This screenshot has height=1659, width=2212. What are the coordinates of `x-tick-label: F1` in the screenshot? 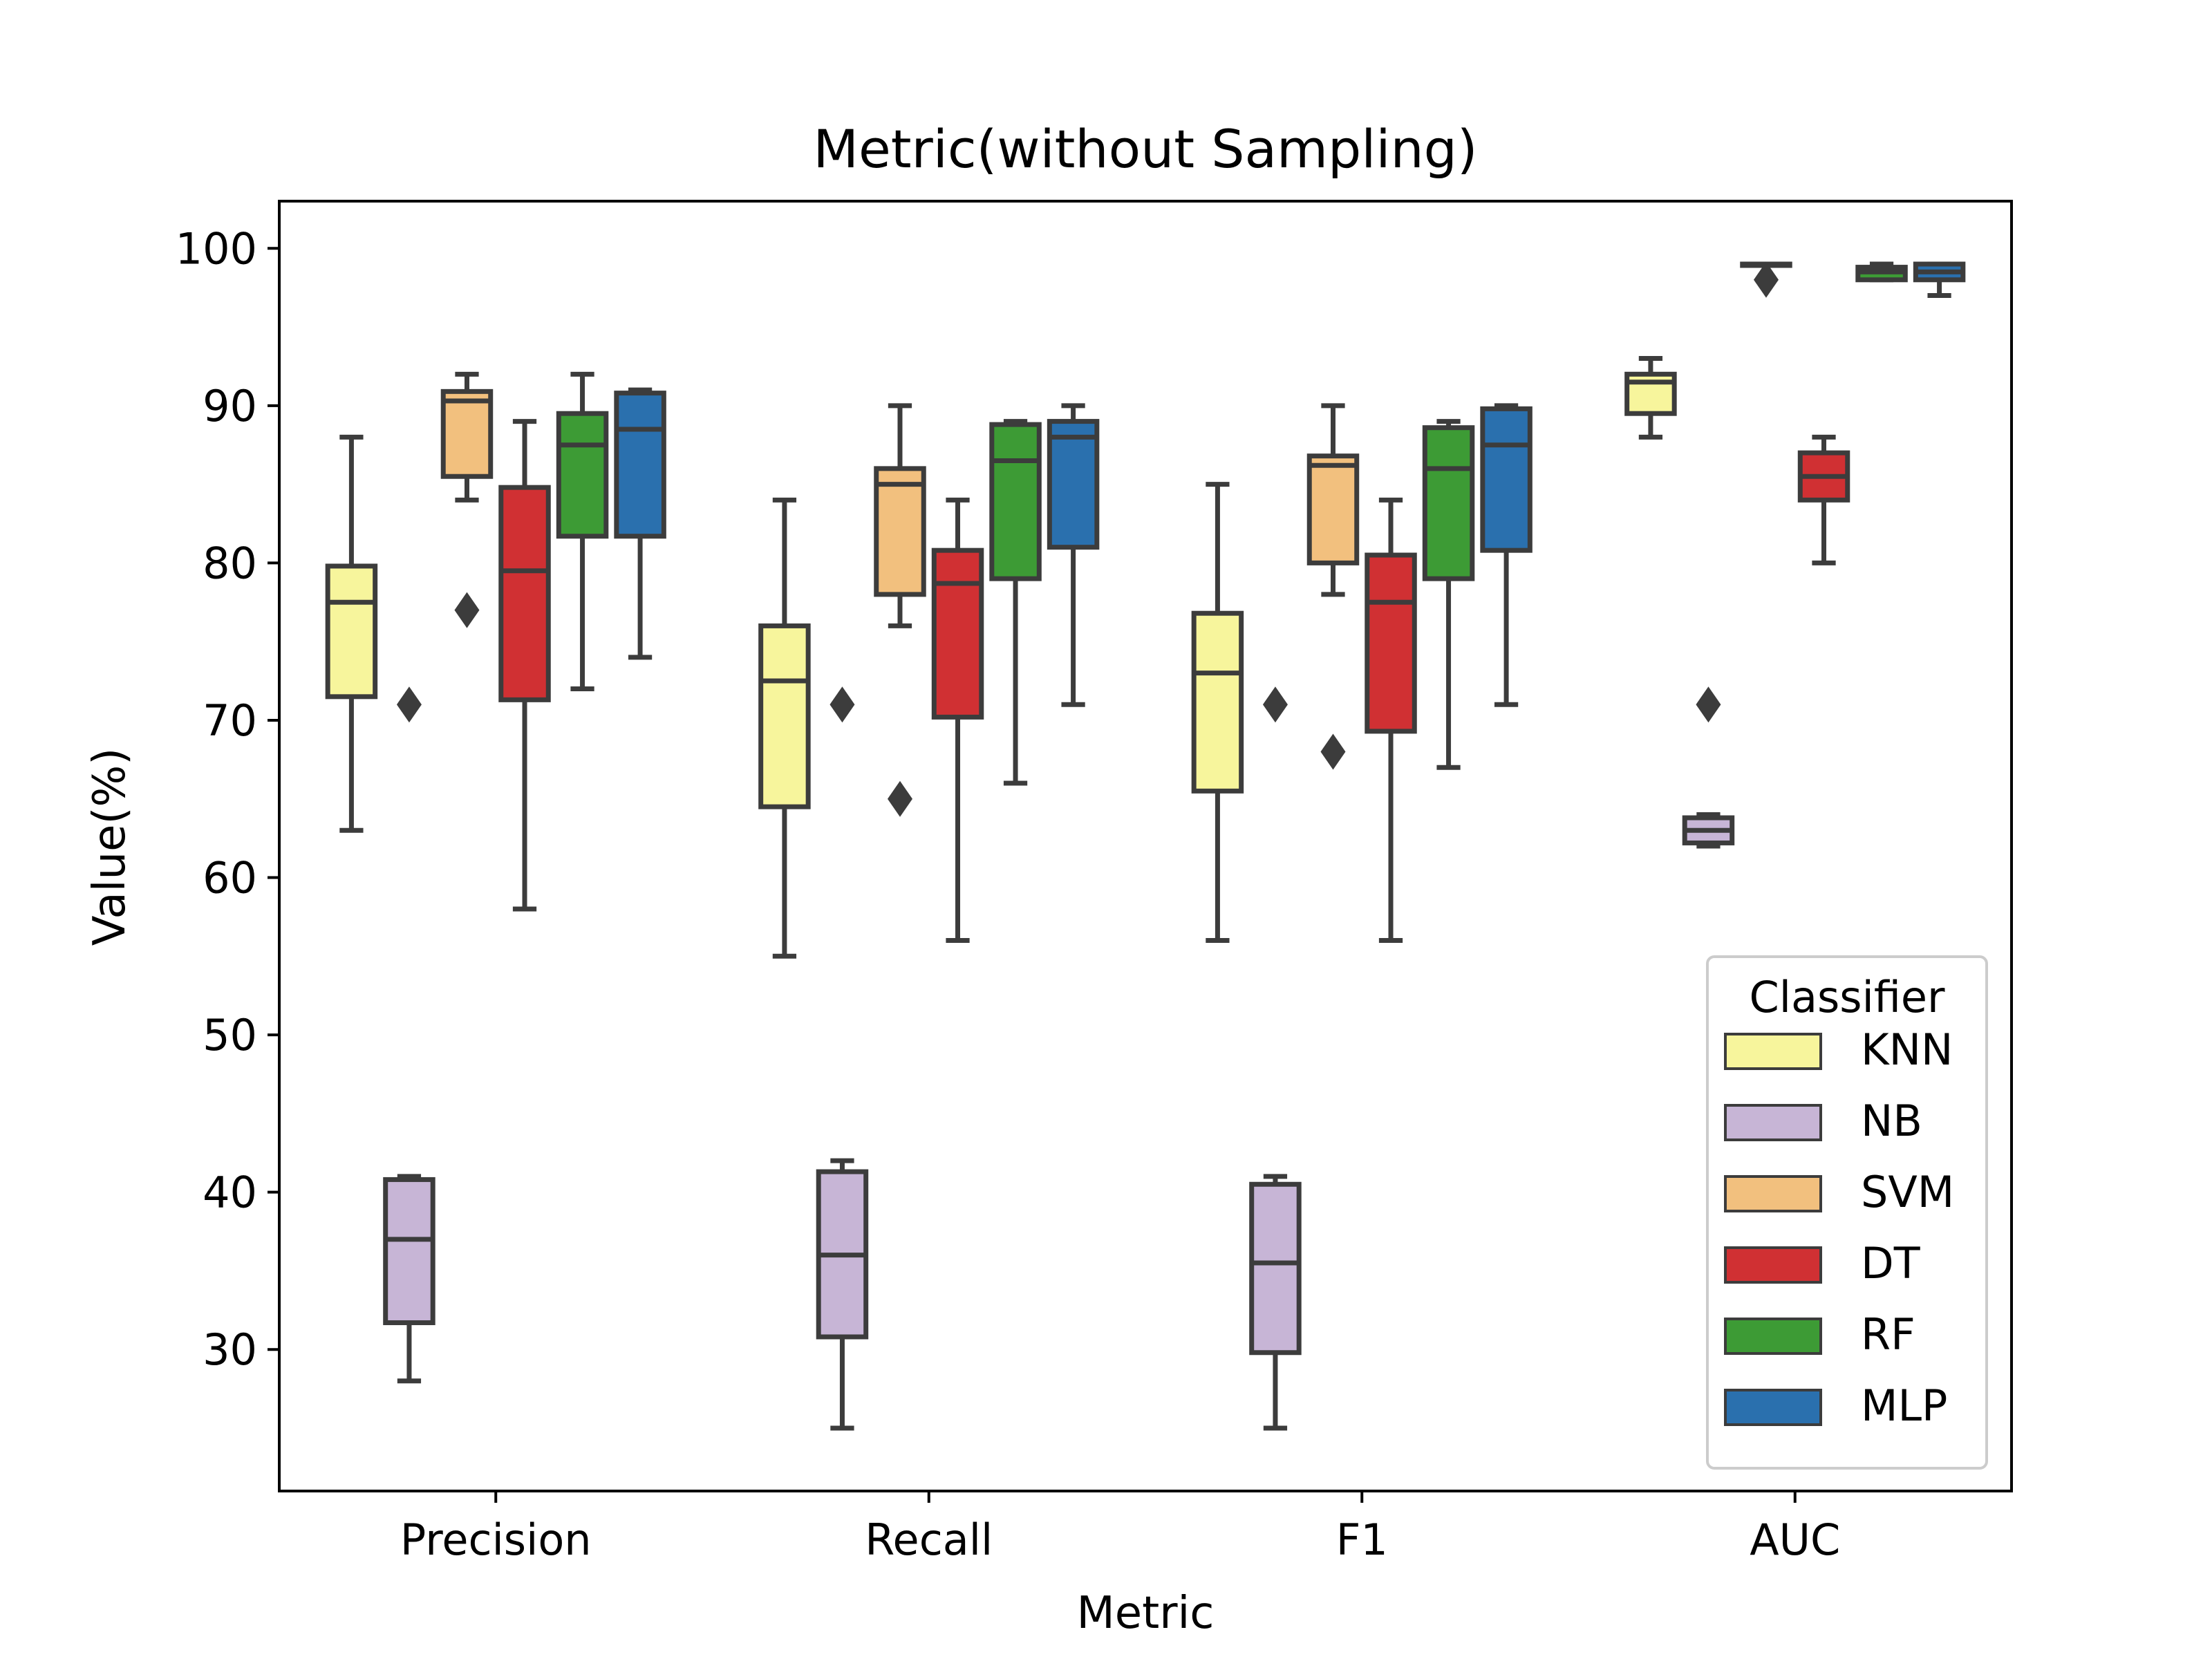 It's located at (1362, 1540).